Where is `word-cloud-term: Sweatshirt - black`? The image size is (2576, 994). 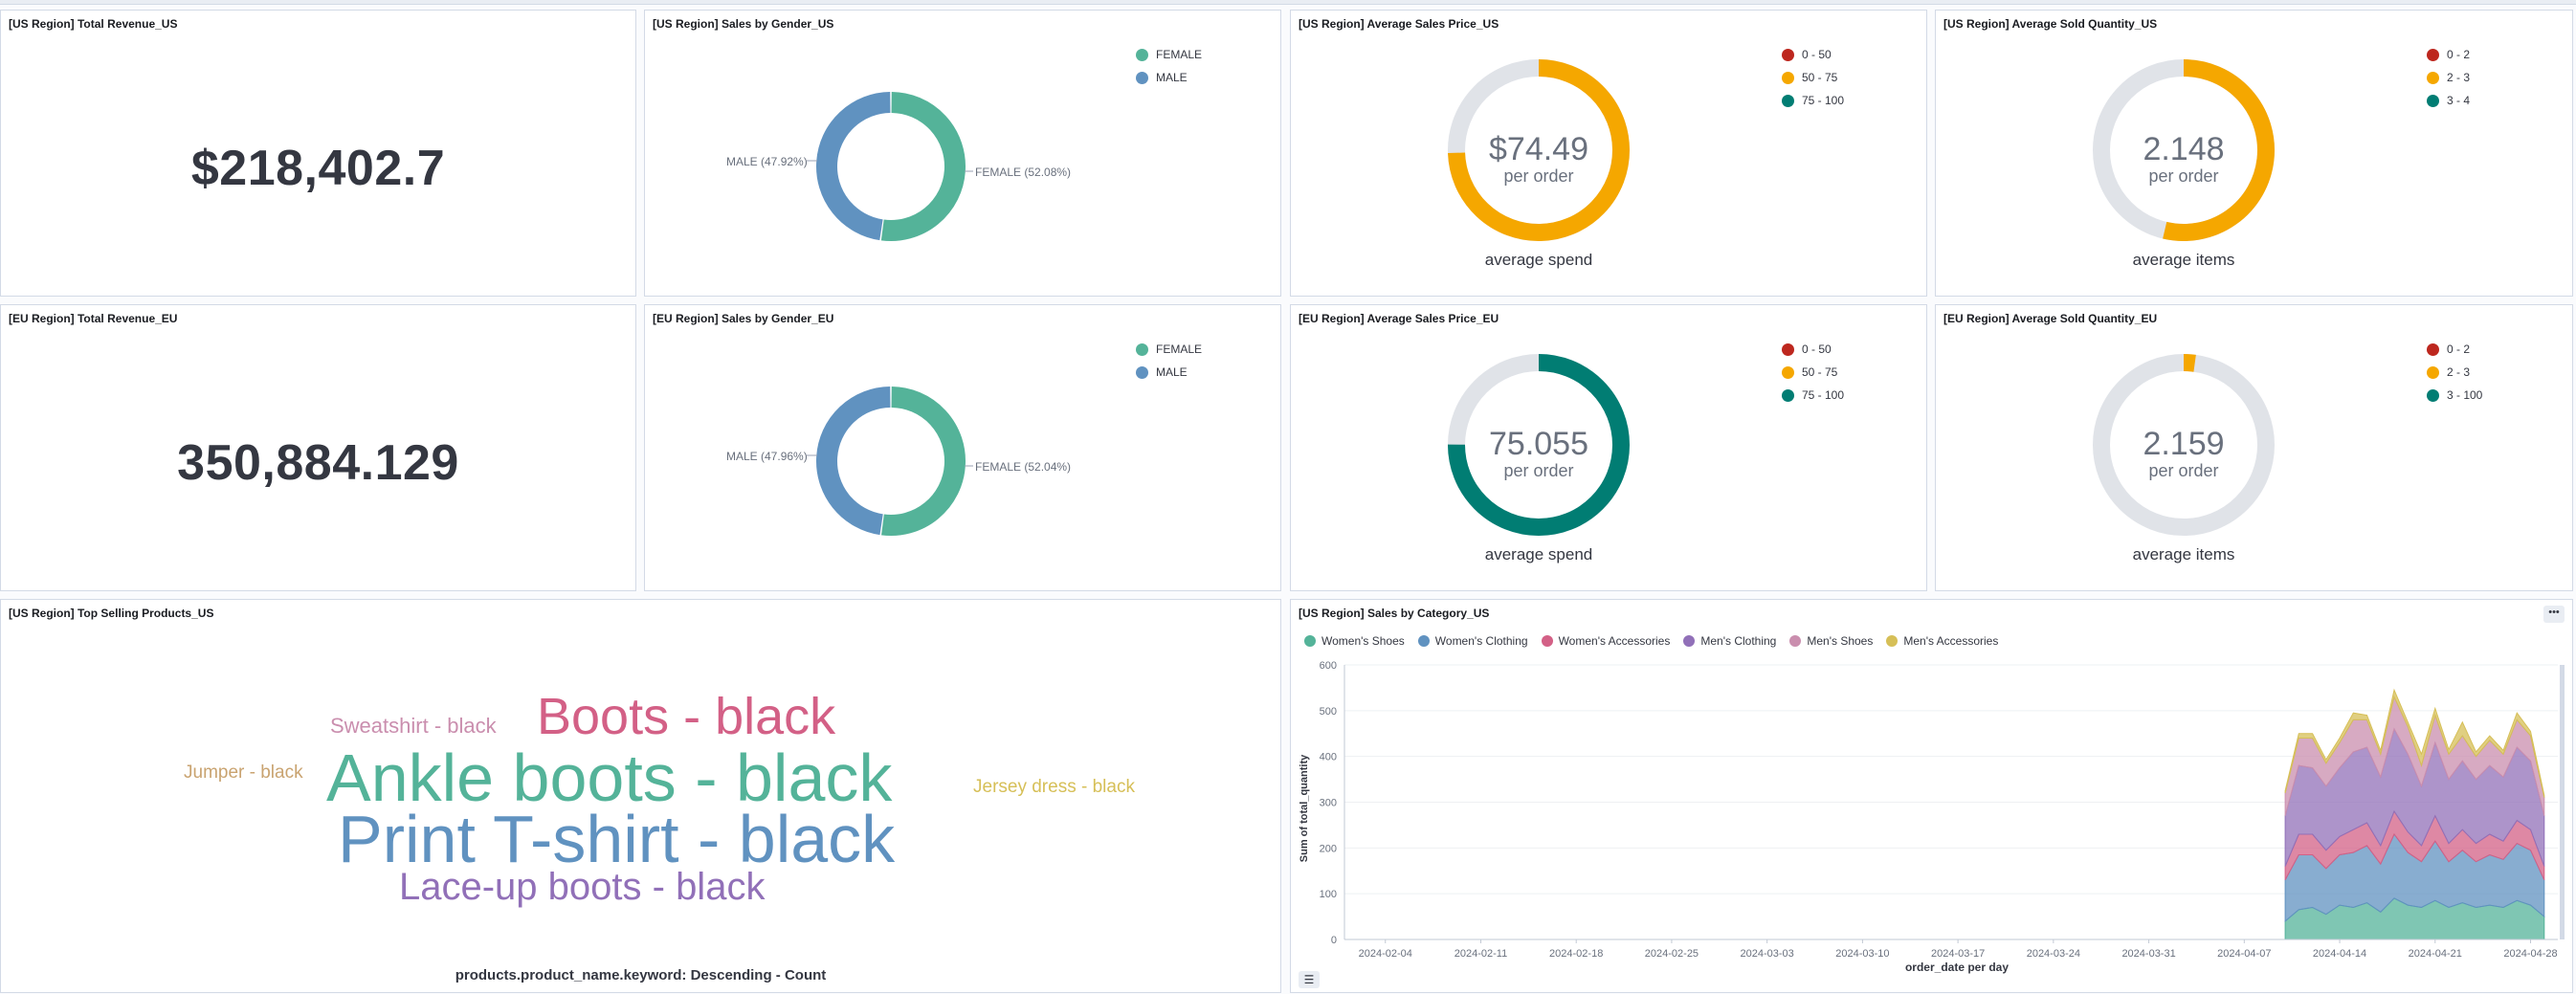 word-cloud-term: Sweatshirt - black is located at coordinates (413, 726).